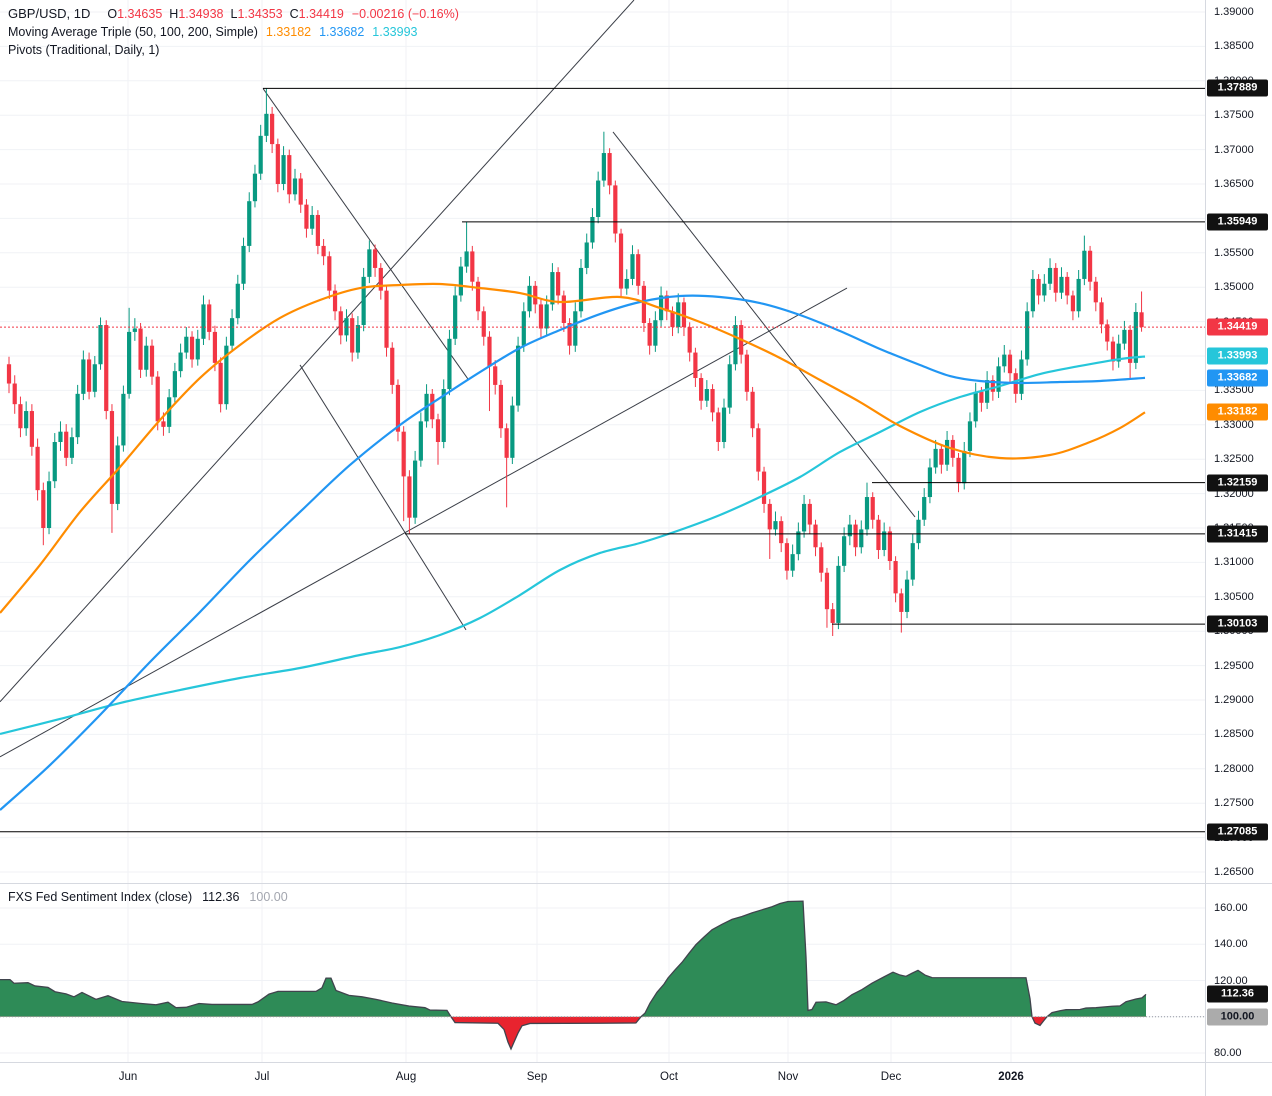 The height and width of the screenshot is (1096, 1272). What do you see at coordinates (112, 14) in the screenshot?
I see `open-label: O` at bounding box center [112, 14].